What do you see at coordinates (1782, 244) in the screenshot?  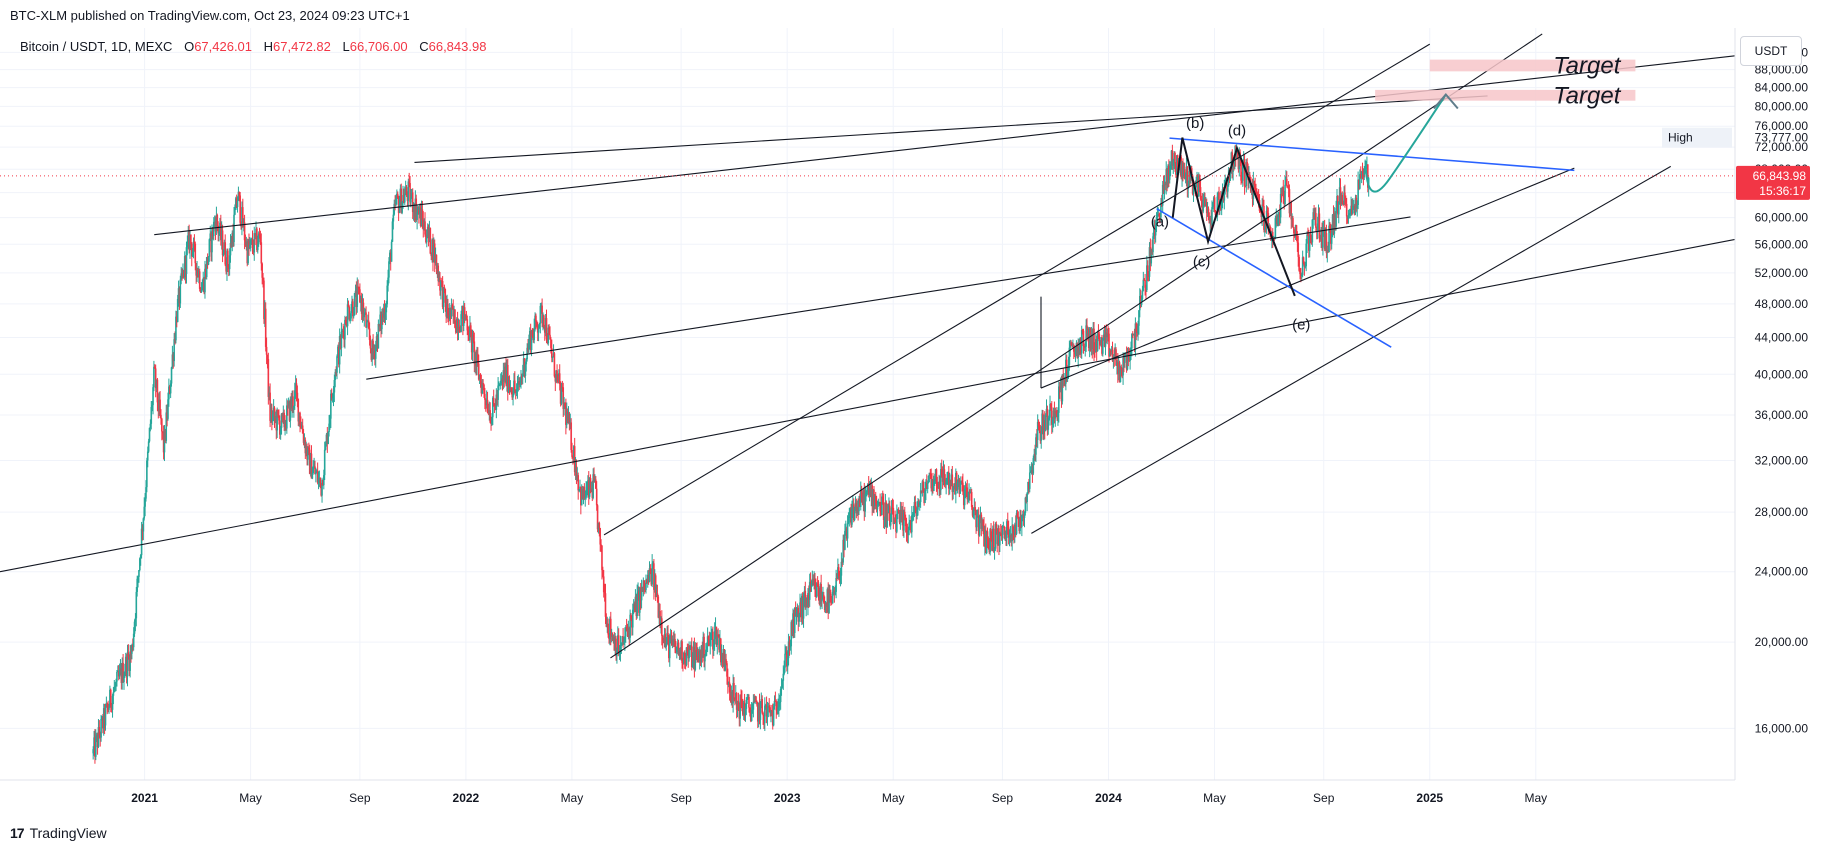 I see `y-tick-label: 56,000.00` at bounding box center [1782, 244].